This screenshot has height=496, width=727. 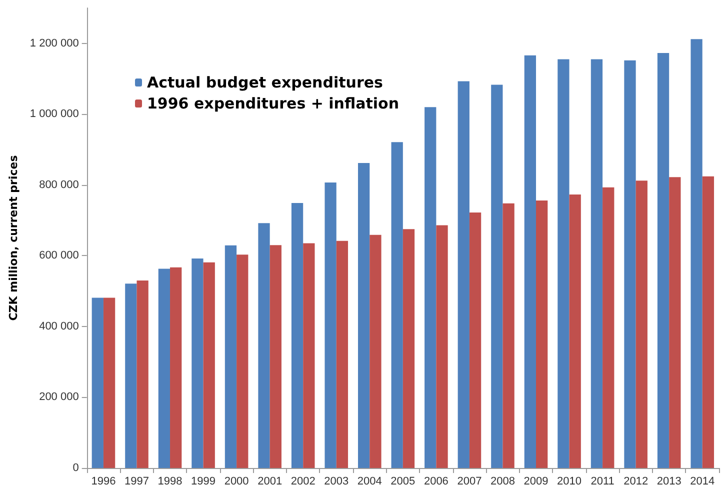 What do you see at coordinates (436, 482) in the screenshot?
I see `x-tick-label: 2006` at bounding box center [436, 482].